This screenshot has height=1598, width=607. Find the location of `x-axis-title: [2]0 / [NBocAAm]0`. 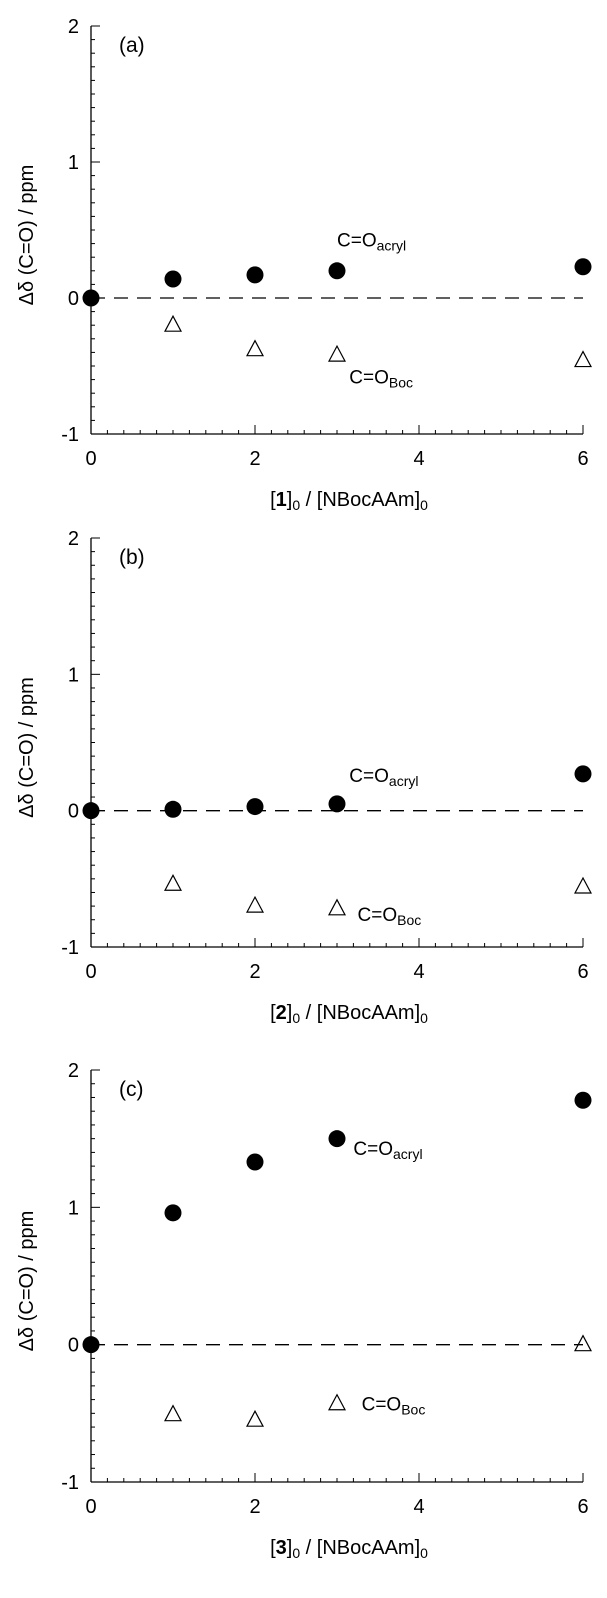

x-axis-title: [2]0 / [NBocAAm]0 is located at coordinates (349, 1014).